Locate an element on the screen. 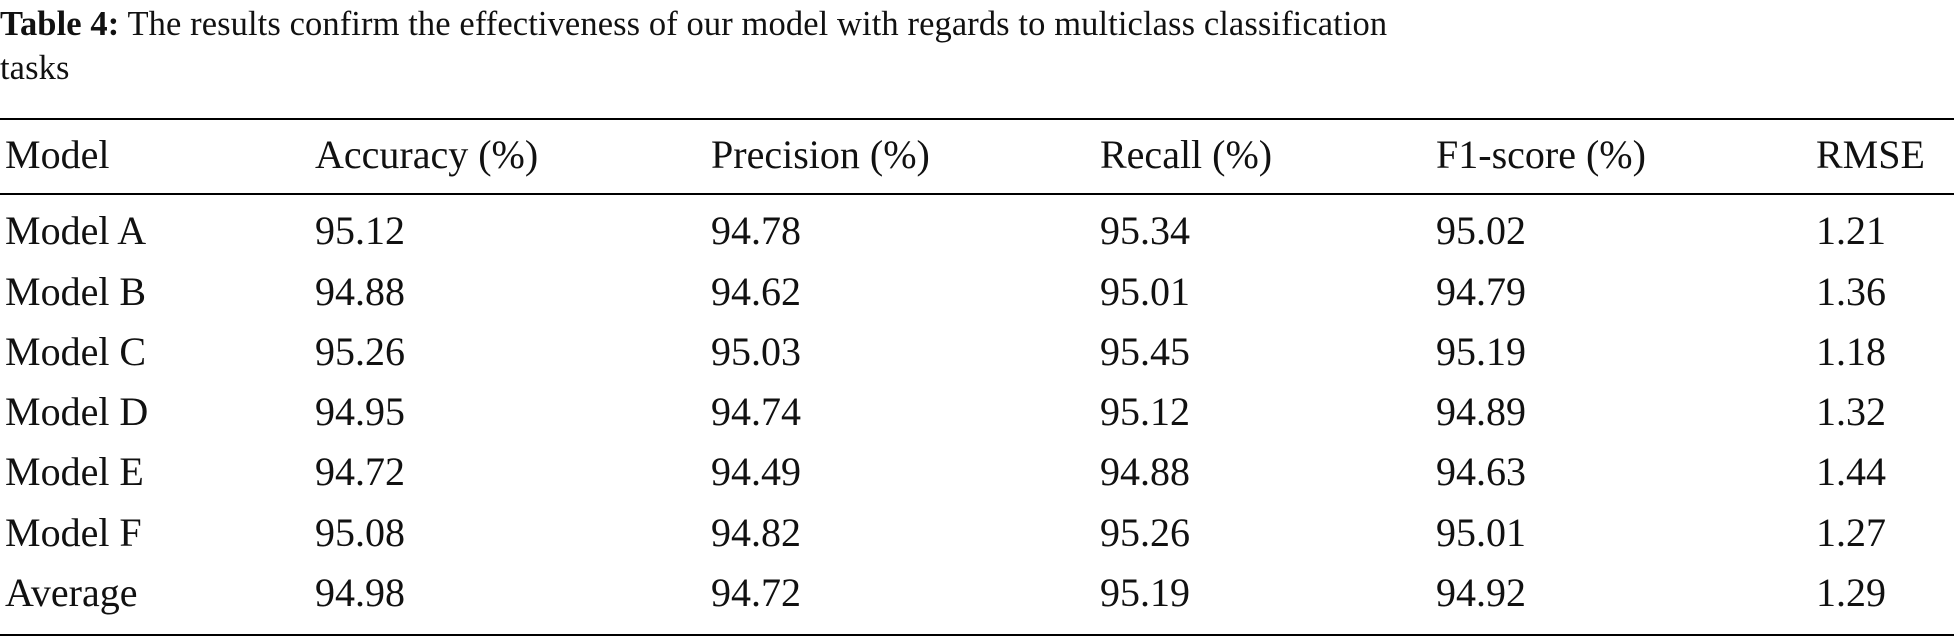 This screenshot has width=1954, height=642. row-rmse: 1.32 is located at coordinates (1851, 411).